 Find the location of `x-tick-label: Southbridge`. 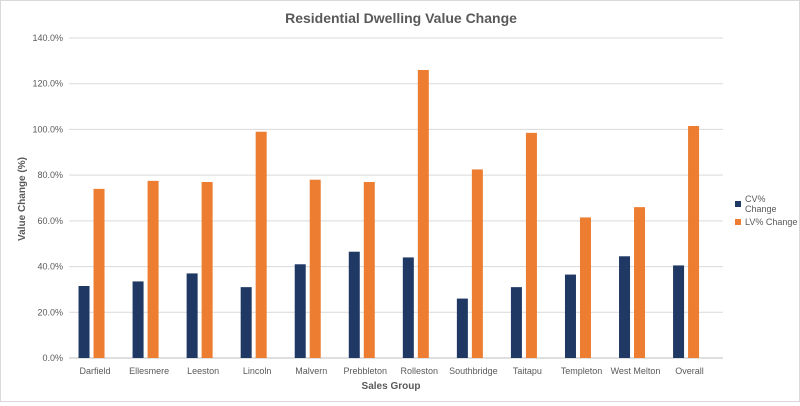

x-tick-label: Southbridge is located at coordinates (473, 371).